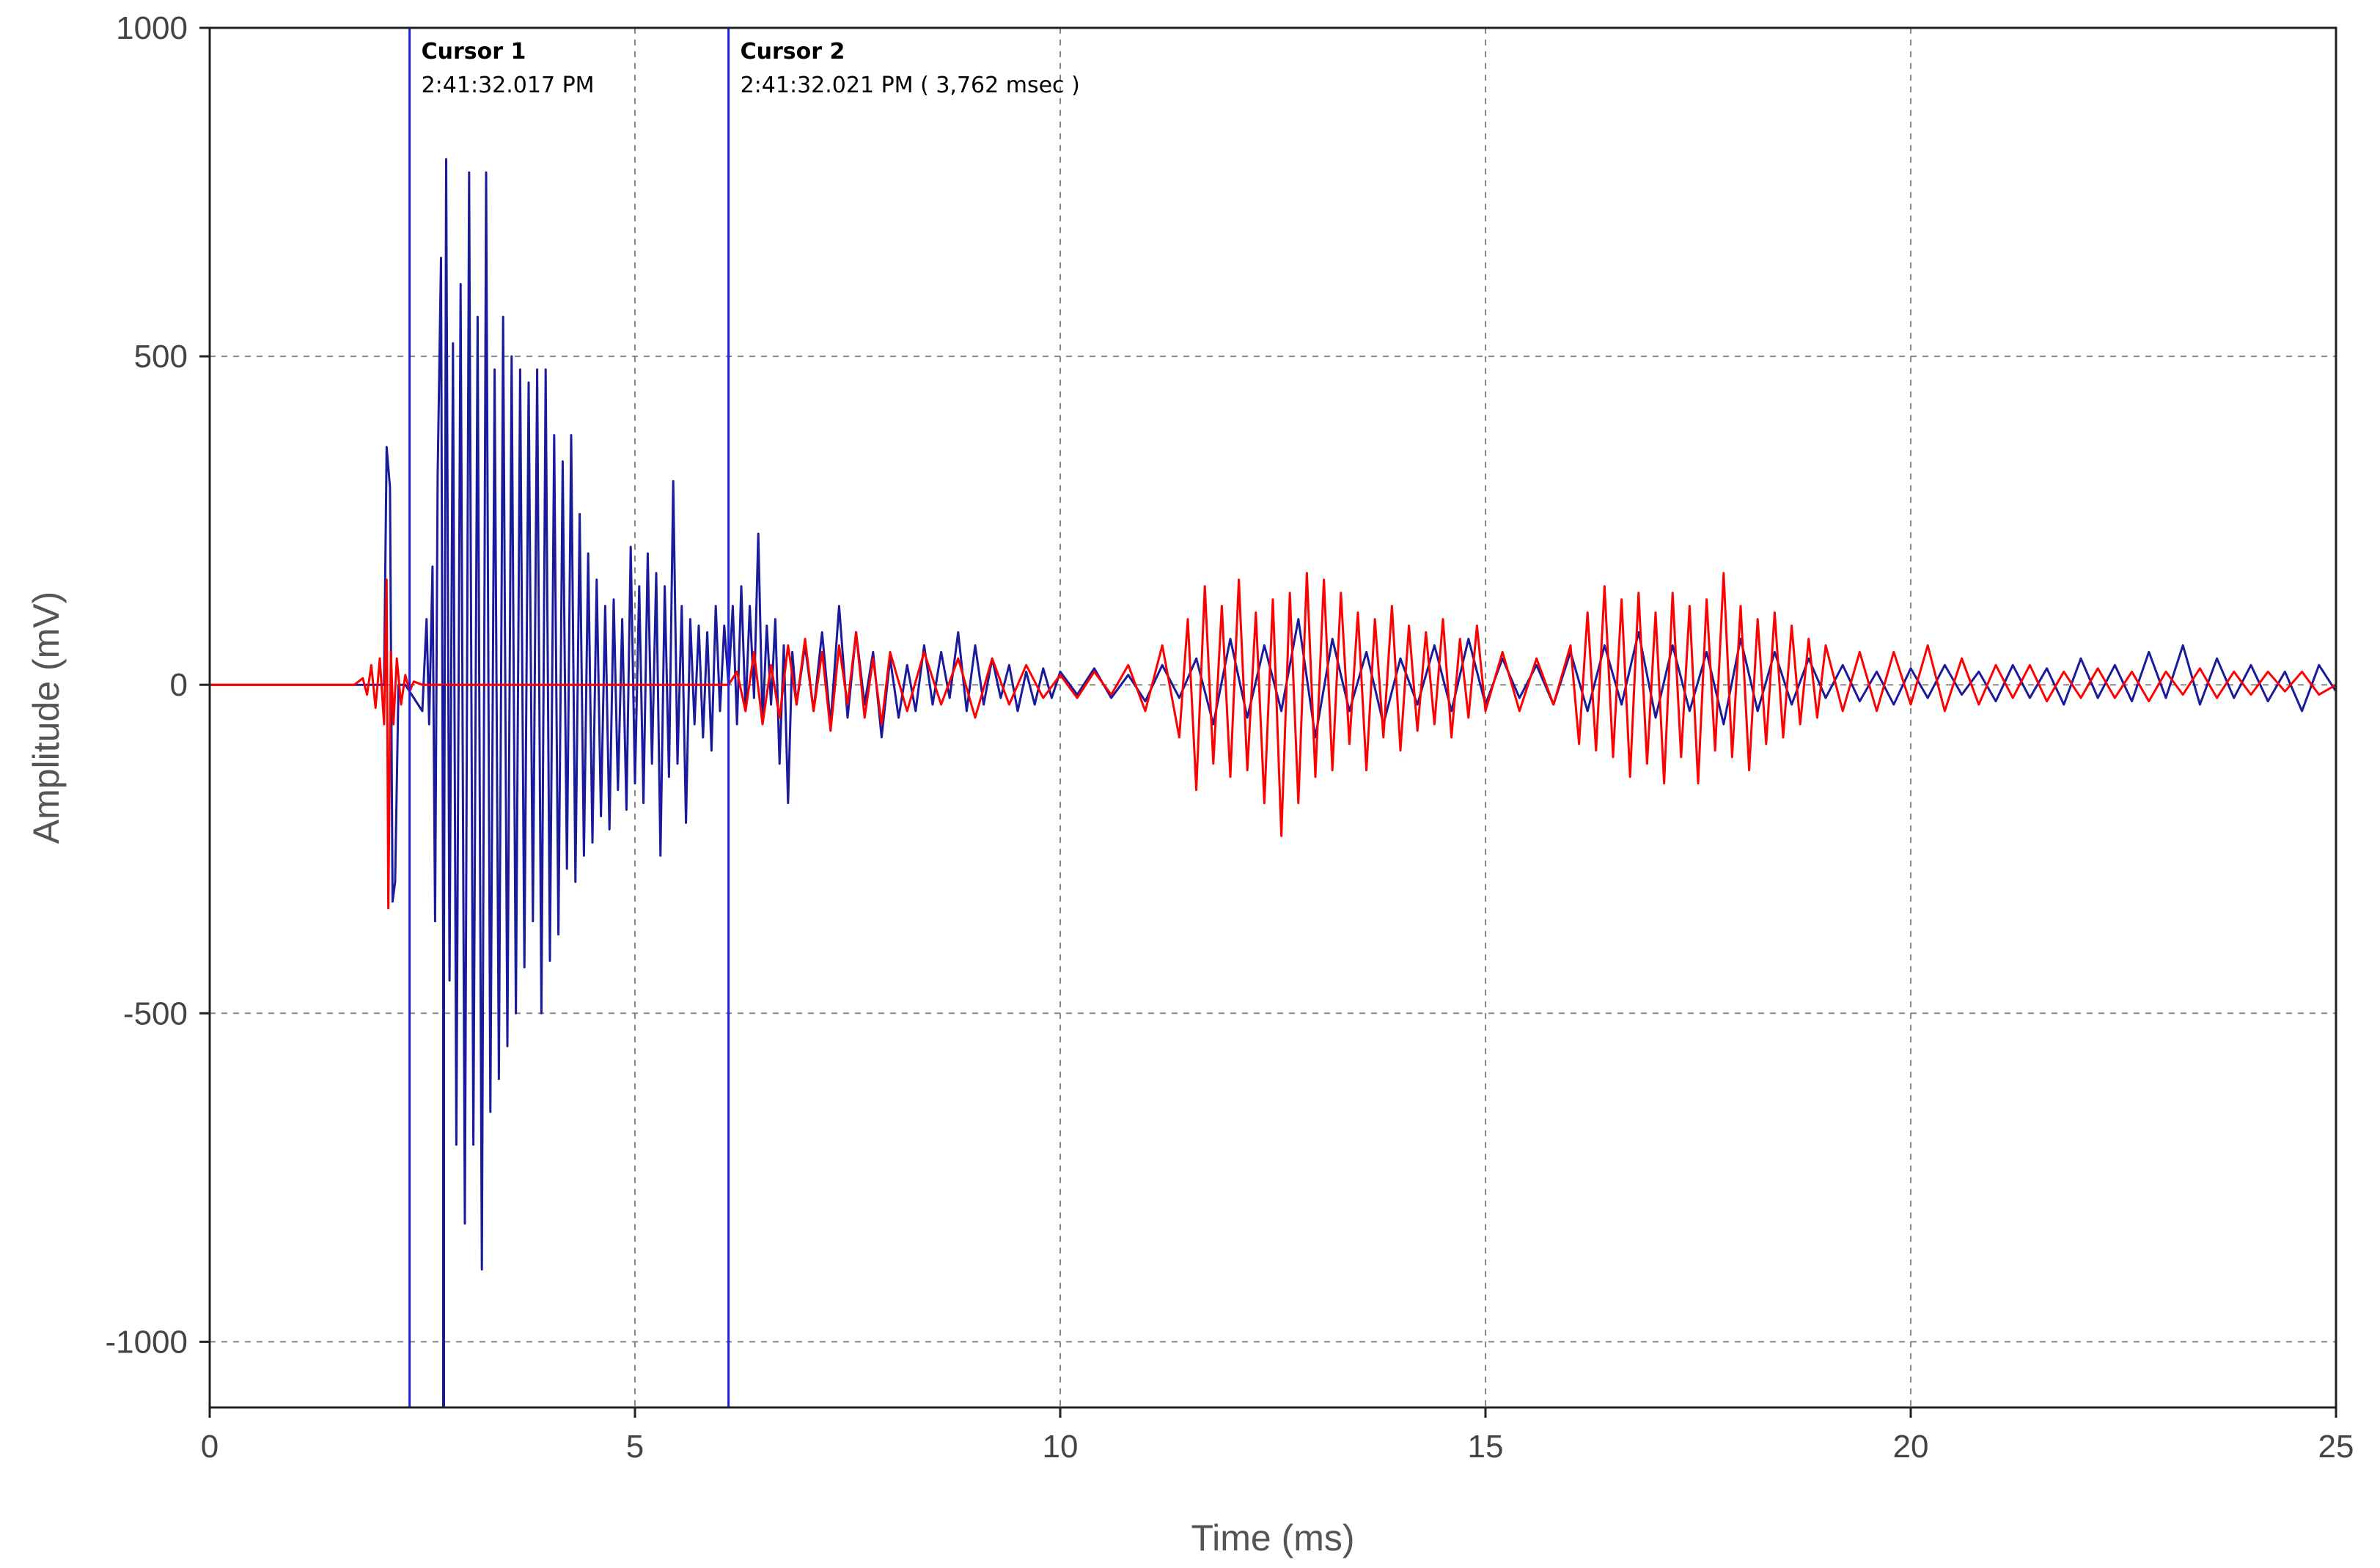 The height and width of the screenshot is (1568, 2380). I want to click on cursor-label-2: Cursor 2, so click(793, 52).